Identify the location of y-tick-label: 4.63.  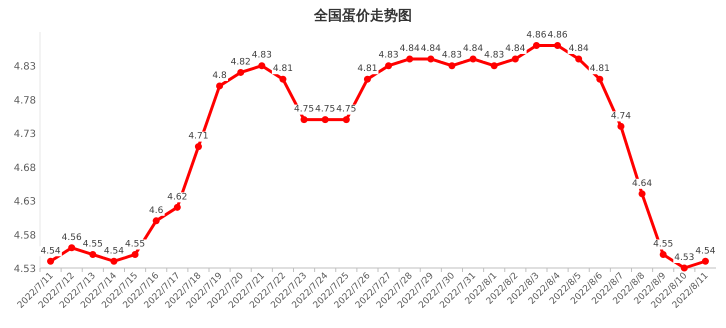
(25, 202).